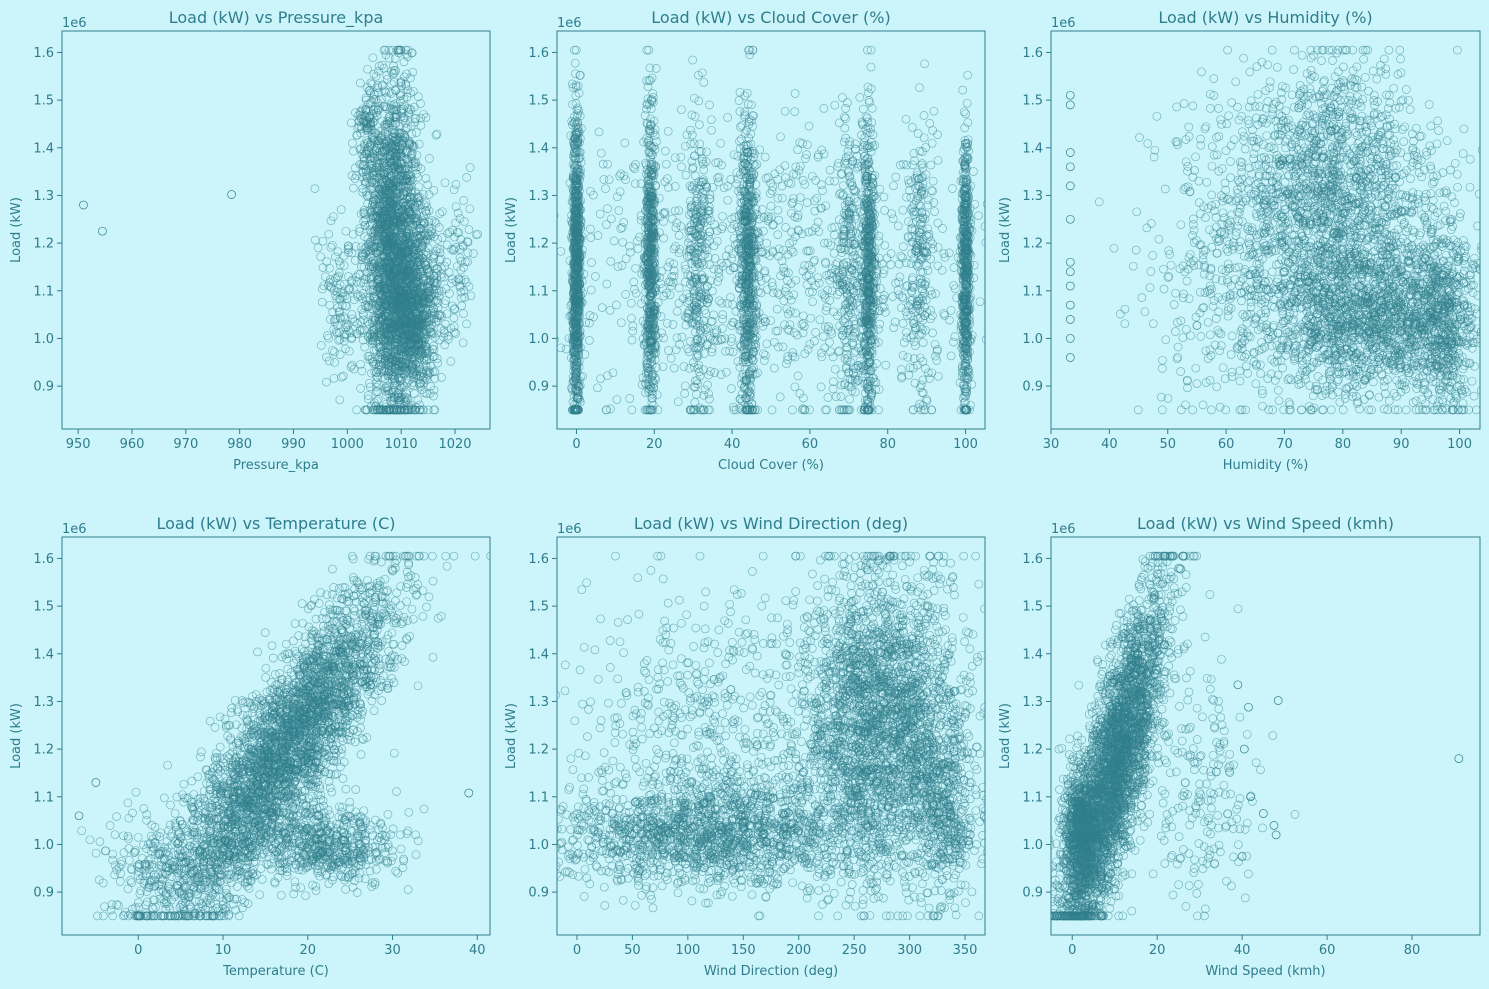  What do you see at coordinates (43, 148) in the screenshot?
I see `y-tick-label: 1.4` at bounding box center [43, 148].